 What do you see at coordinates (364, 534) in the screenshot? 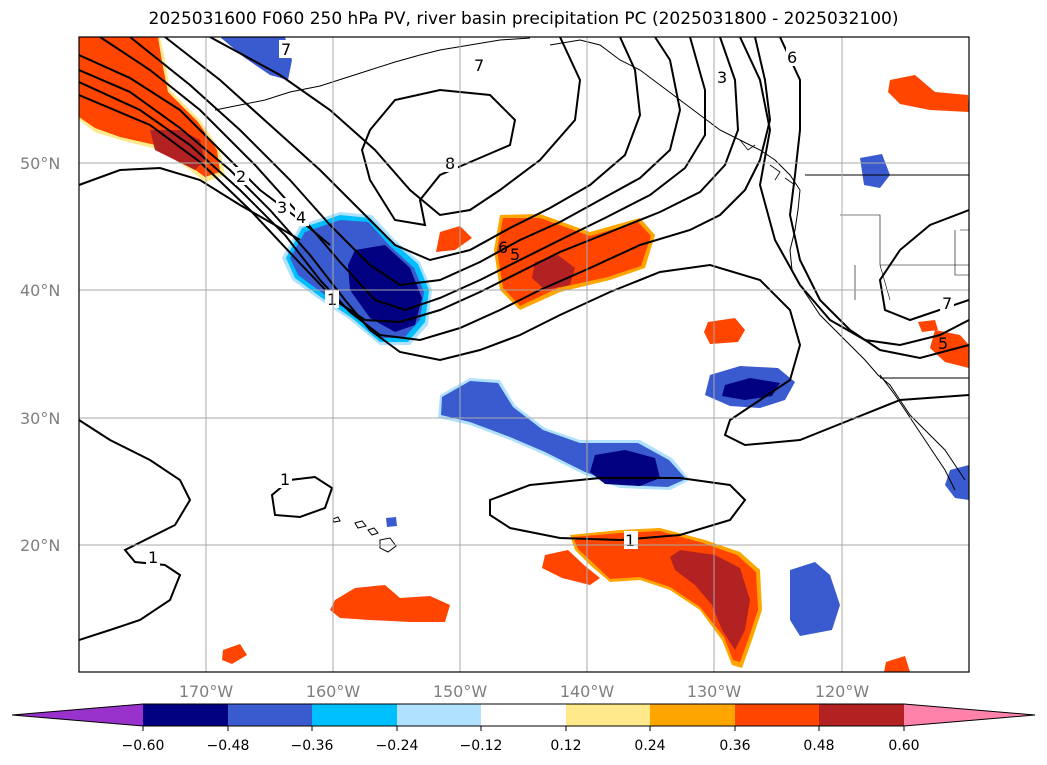
I see `hawaiian-islands` at bounding box center [364, 534].